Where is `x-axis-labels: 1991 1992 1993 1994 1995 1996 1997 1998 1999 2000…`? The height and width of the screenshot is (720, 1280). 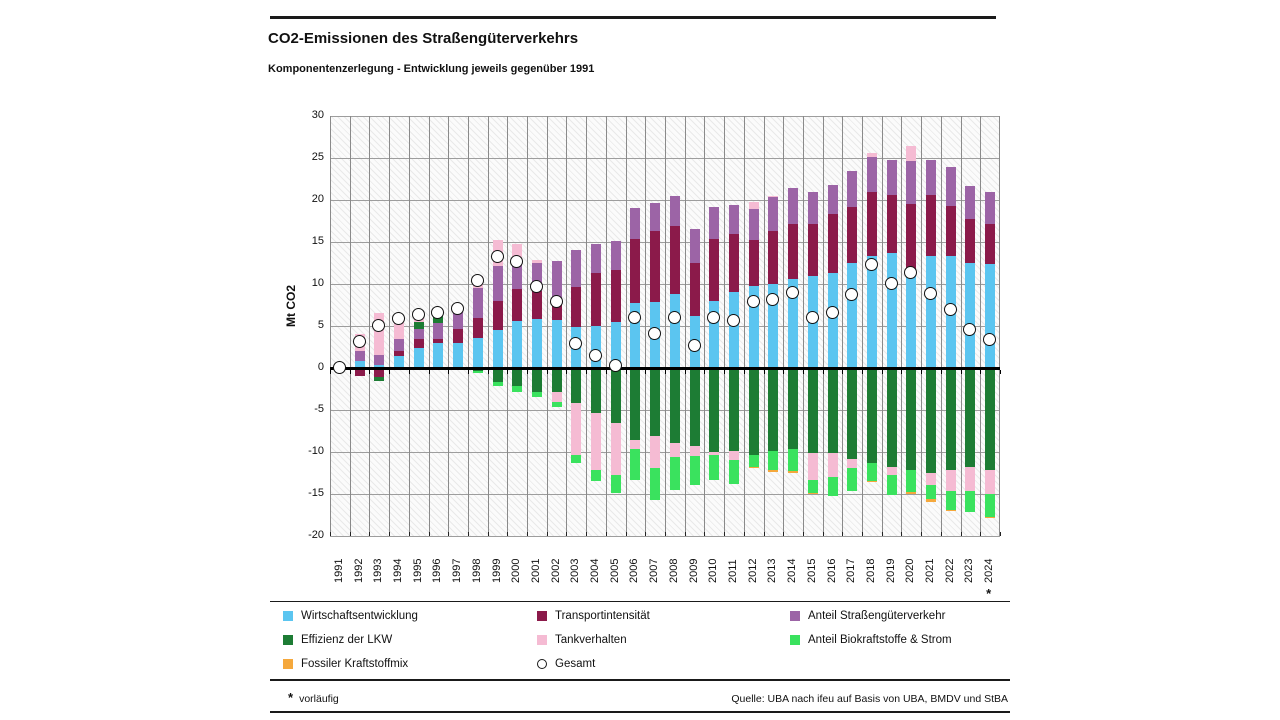
x-axis-labels: 1991 1992 1993 1994 1995 1996 1997 1998 1999 2000… is located at coordinates (665, 571).